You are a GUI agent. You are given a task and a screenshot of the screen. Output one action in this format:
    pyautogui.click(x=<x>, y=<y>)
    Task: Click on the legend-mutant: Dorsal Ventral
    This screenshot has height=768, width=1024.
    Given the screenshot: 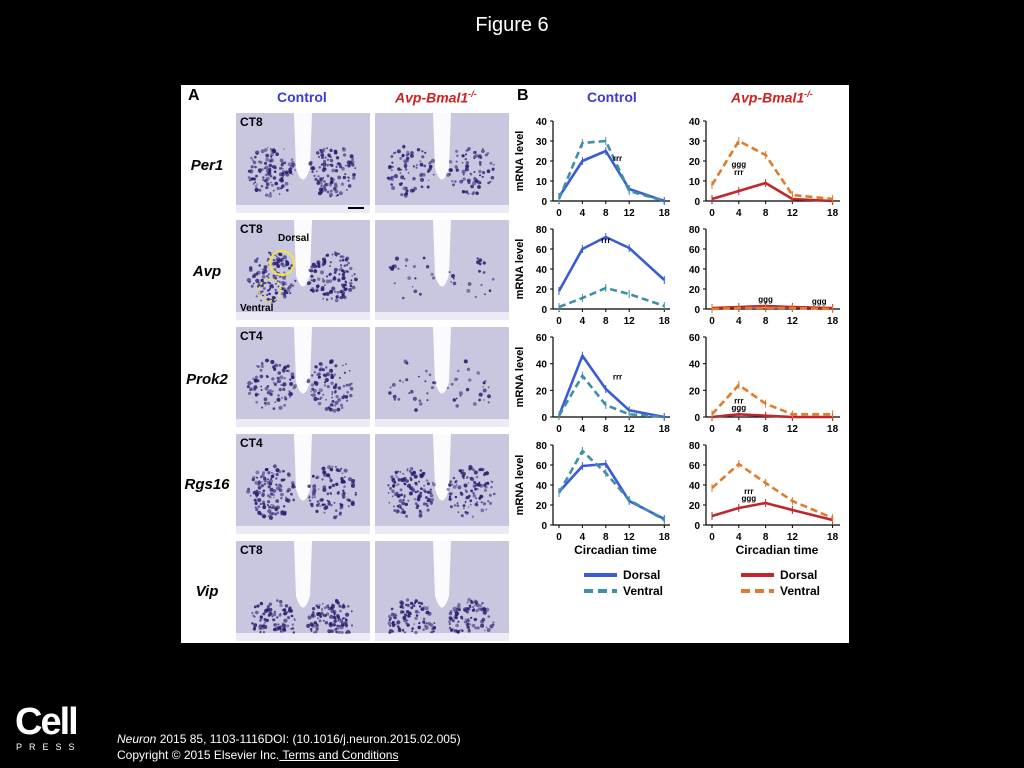 What is the action you would take?
    pyautogui.click(x=780, y=583)
    